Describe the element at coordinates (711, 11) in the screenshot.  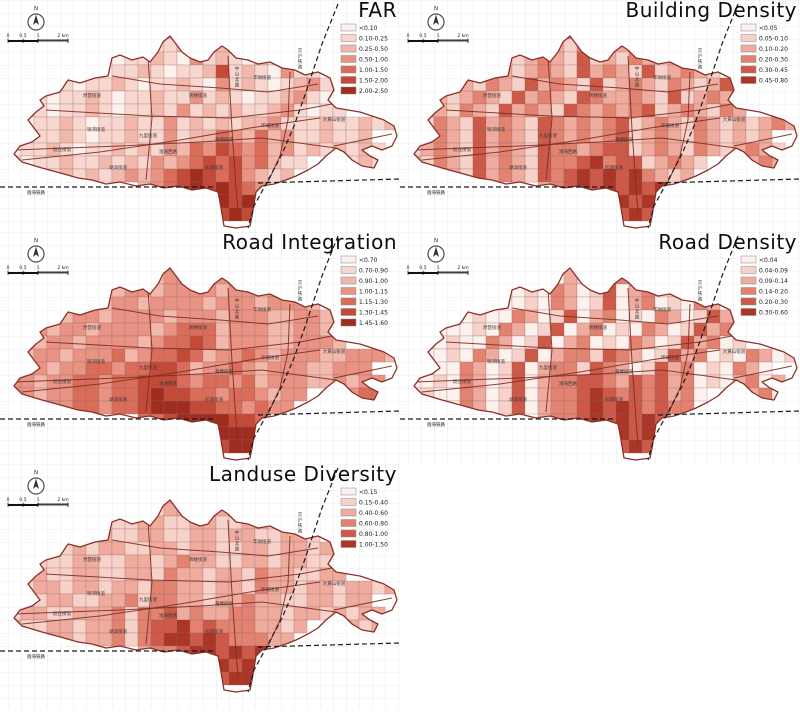
I see `map-title: Building Density` at that location.